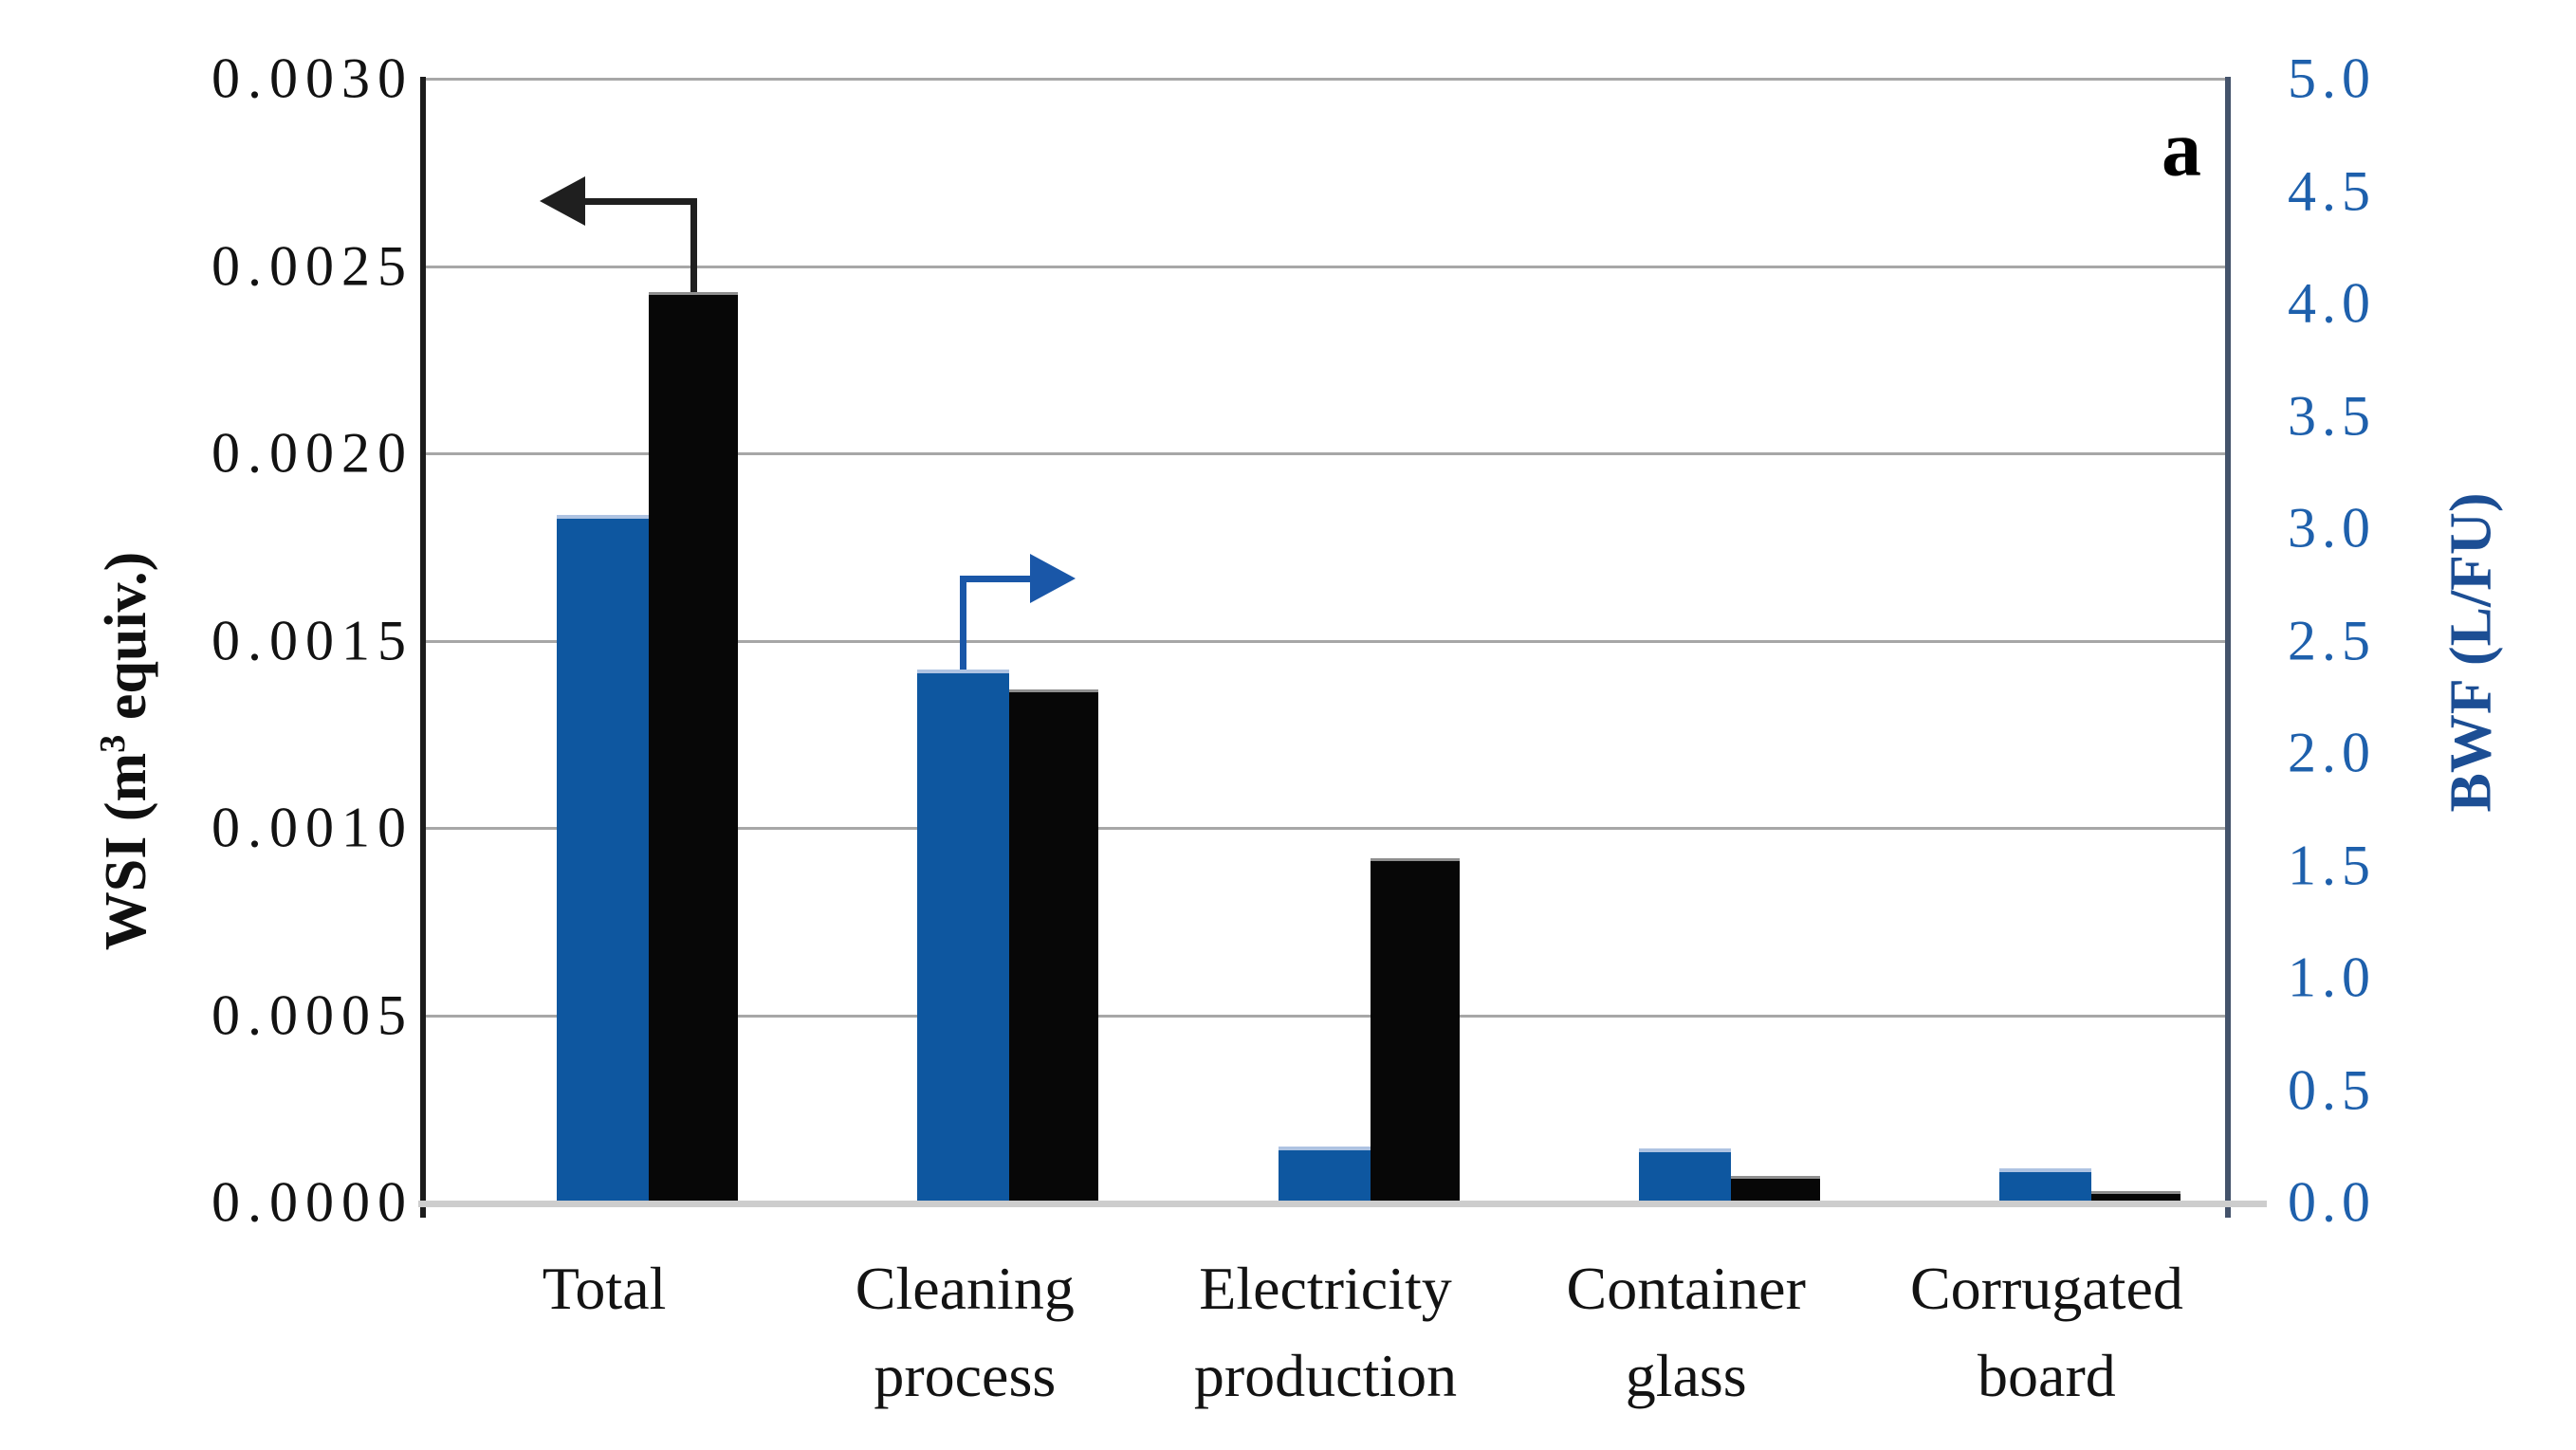 This screenshot has height=1450, width=2576. I want to click on category-label-corrugated-board: Corrugated board, so click(2046, 1332).